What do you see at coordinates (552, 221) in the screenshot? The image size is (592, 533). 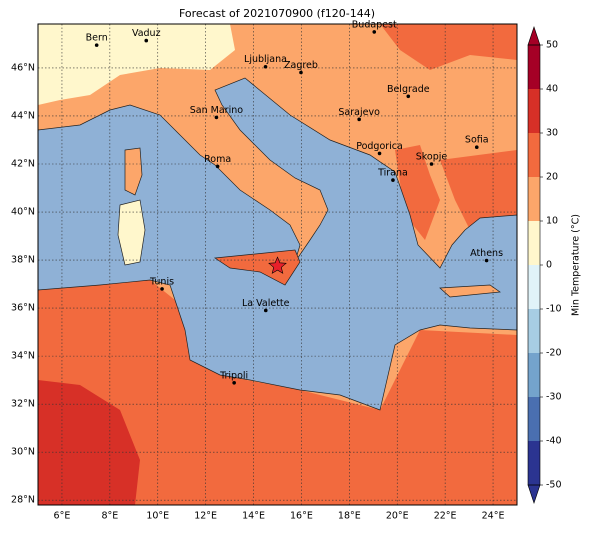 I see `colorbar-tick-label: 10` at bounding box center [552, 221].